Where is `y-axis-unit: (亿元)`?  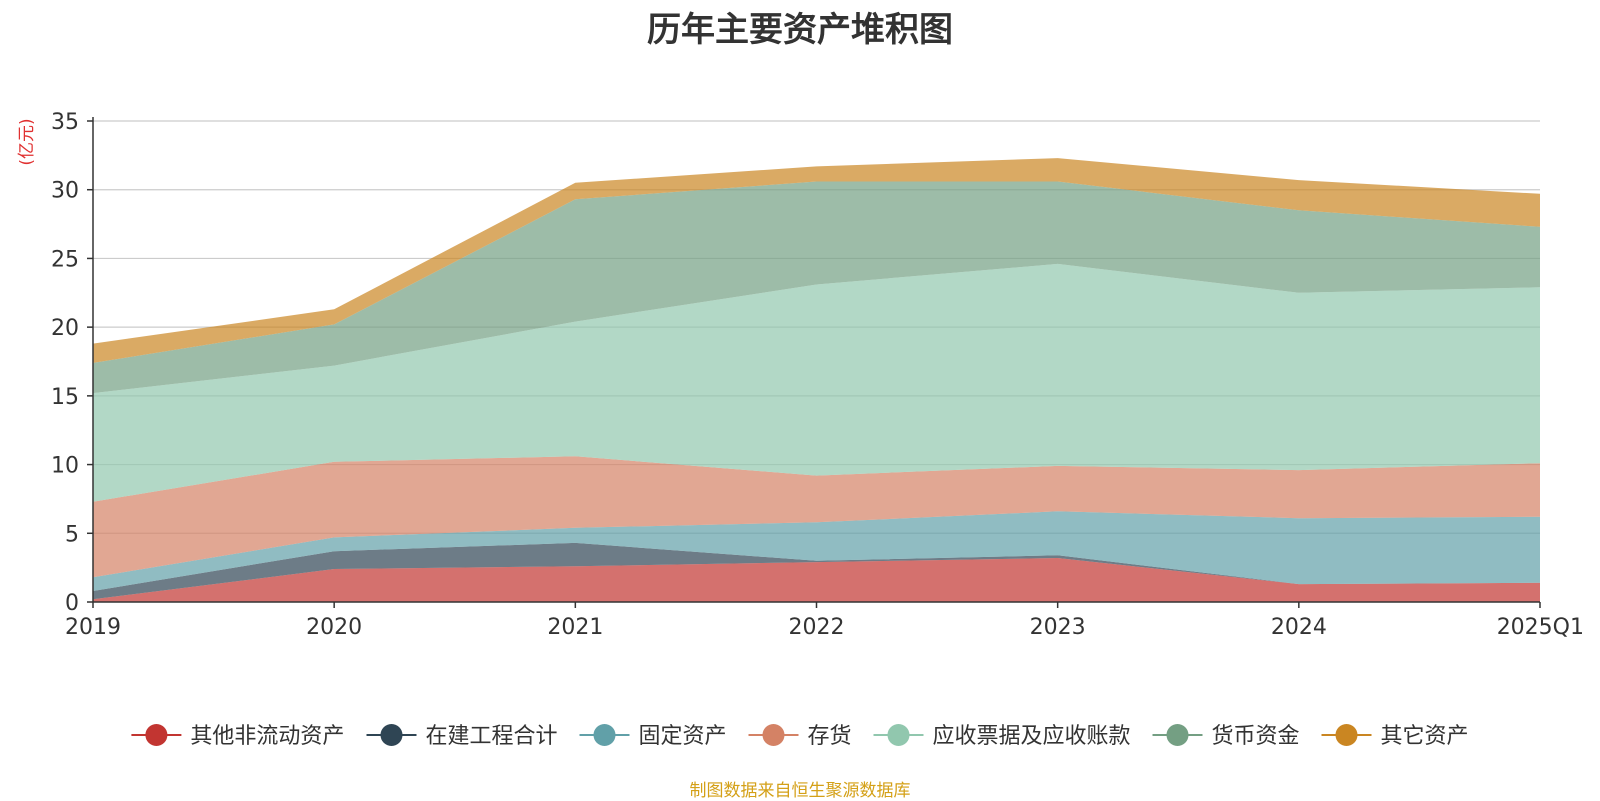 y-axis-unit: (亿元) is located at coordinates (27, 141).